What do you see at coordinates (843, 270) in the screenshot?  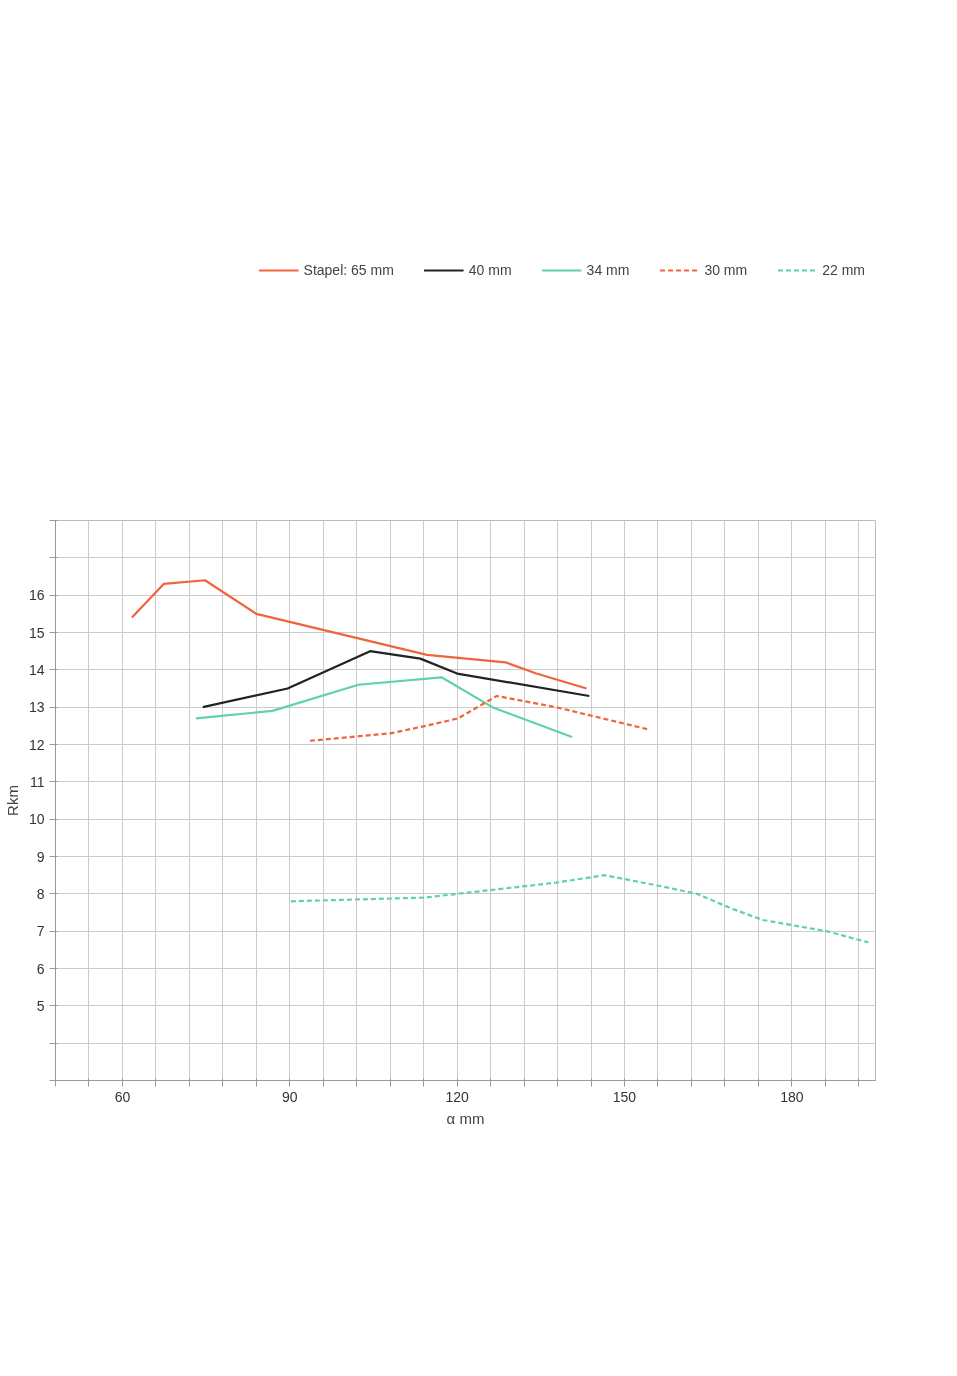 I see `legend-label: 22 mm` at bounding box center [843, 270].